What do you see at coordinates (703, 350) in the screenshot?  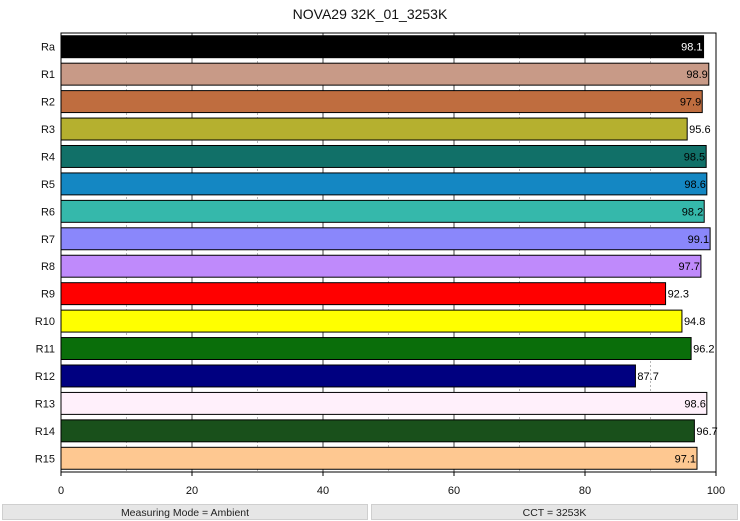 I see `value-label-r11: 96.2` at bounding box center [703, 350].